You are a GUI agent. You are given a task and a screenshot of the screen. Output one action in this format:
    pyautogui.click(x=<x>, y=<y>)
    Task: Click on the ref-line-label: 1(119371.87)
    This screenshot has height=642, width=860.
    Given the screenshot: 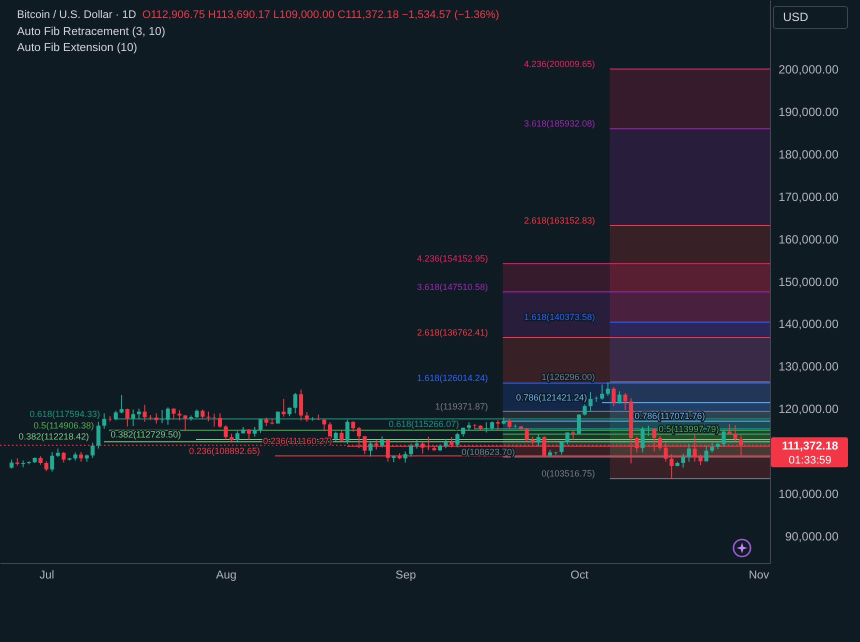 What is the action you would take?
    pyautogui.click(x=461, y=406)
    